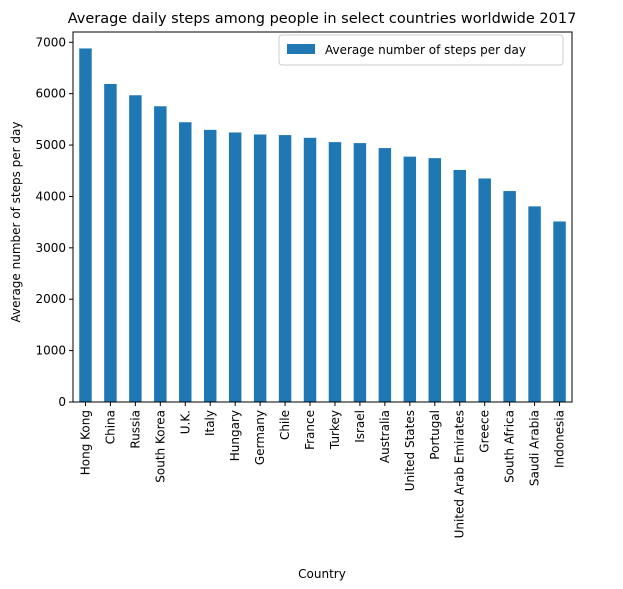 The image size is (623, 589). Describe the element at coordinates (50, 351) in the screenshot. I see `y-tick-label: 1000` at that location.